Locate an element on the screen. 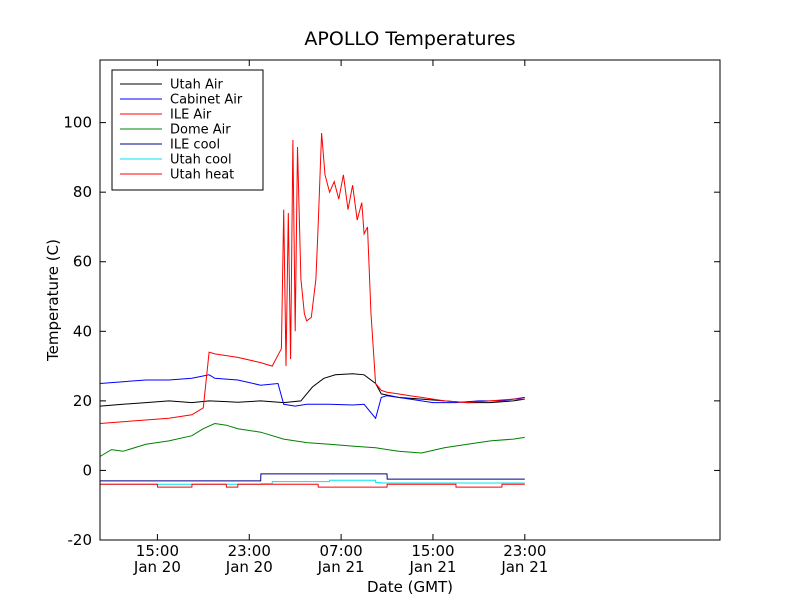  y-tick-label: 100 is located at coordinates (77, 123).